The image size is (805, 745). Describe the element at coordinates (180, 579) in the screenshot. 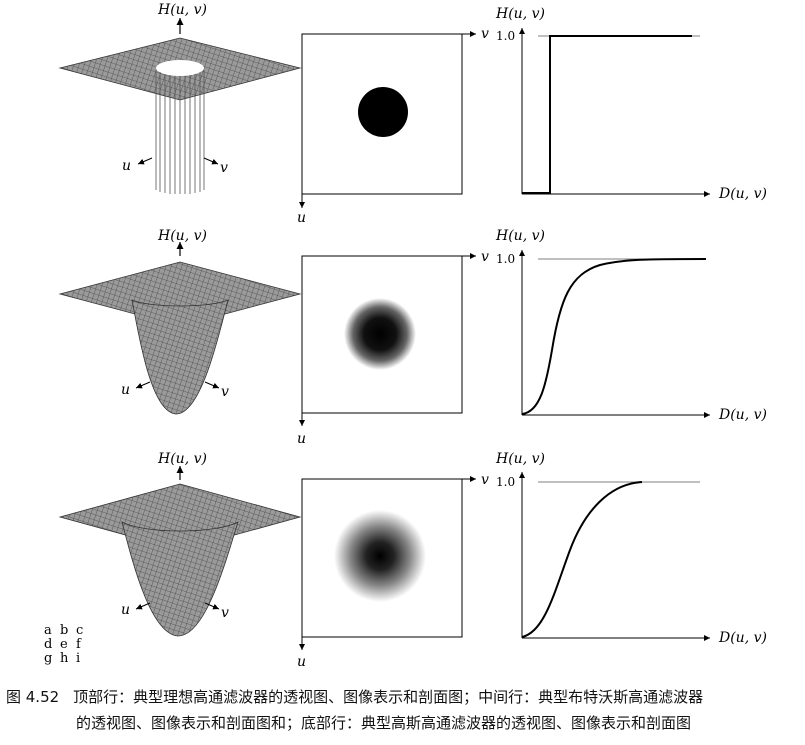

I see `gaussian-bowl` at that location.